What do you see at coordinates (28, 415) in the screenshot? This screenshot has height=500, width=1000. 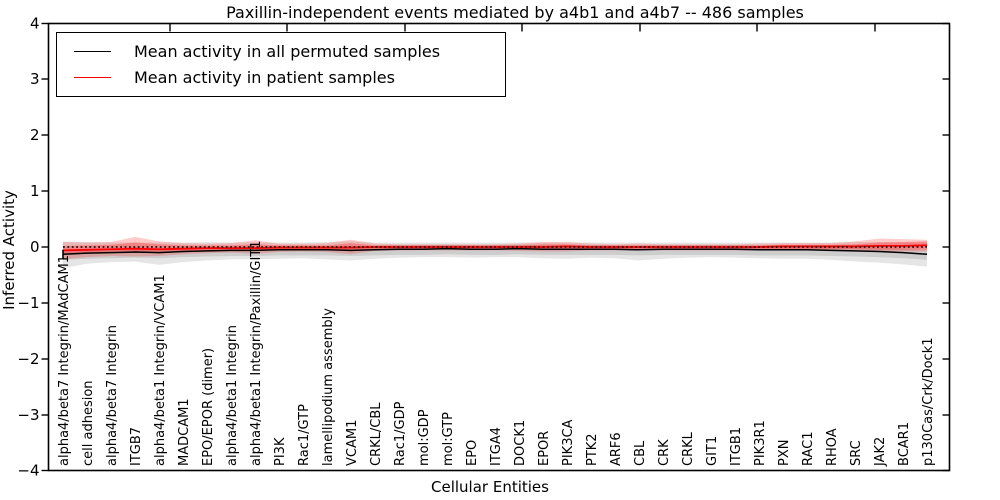 I see `y-tick-label: −3` at bounding box center [28, 415].